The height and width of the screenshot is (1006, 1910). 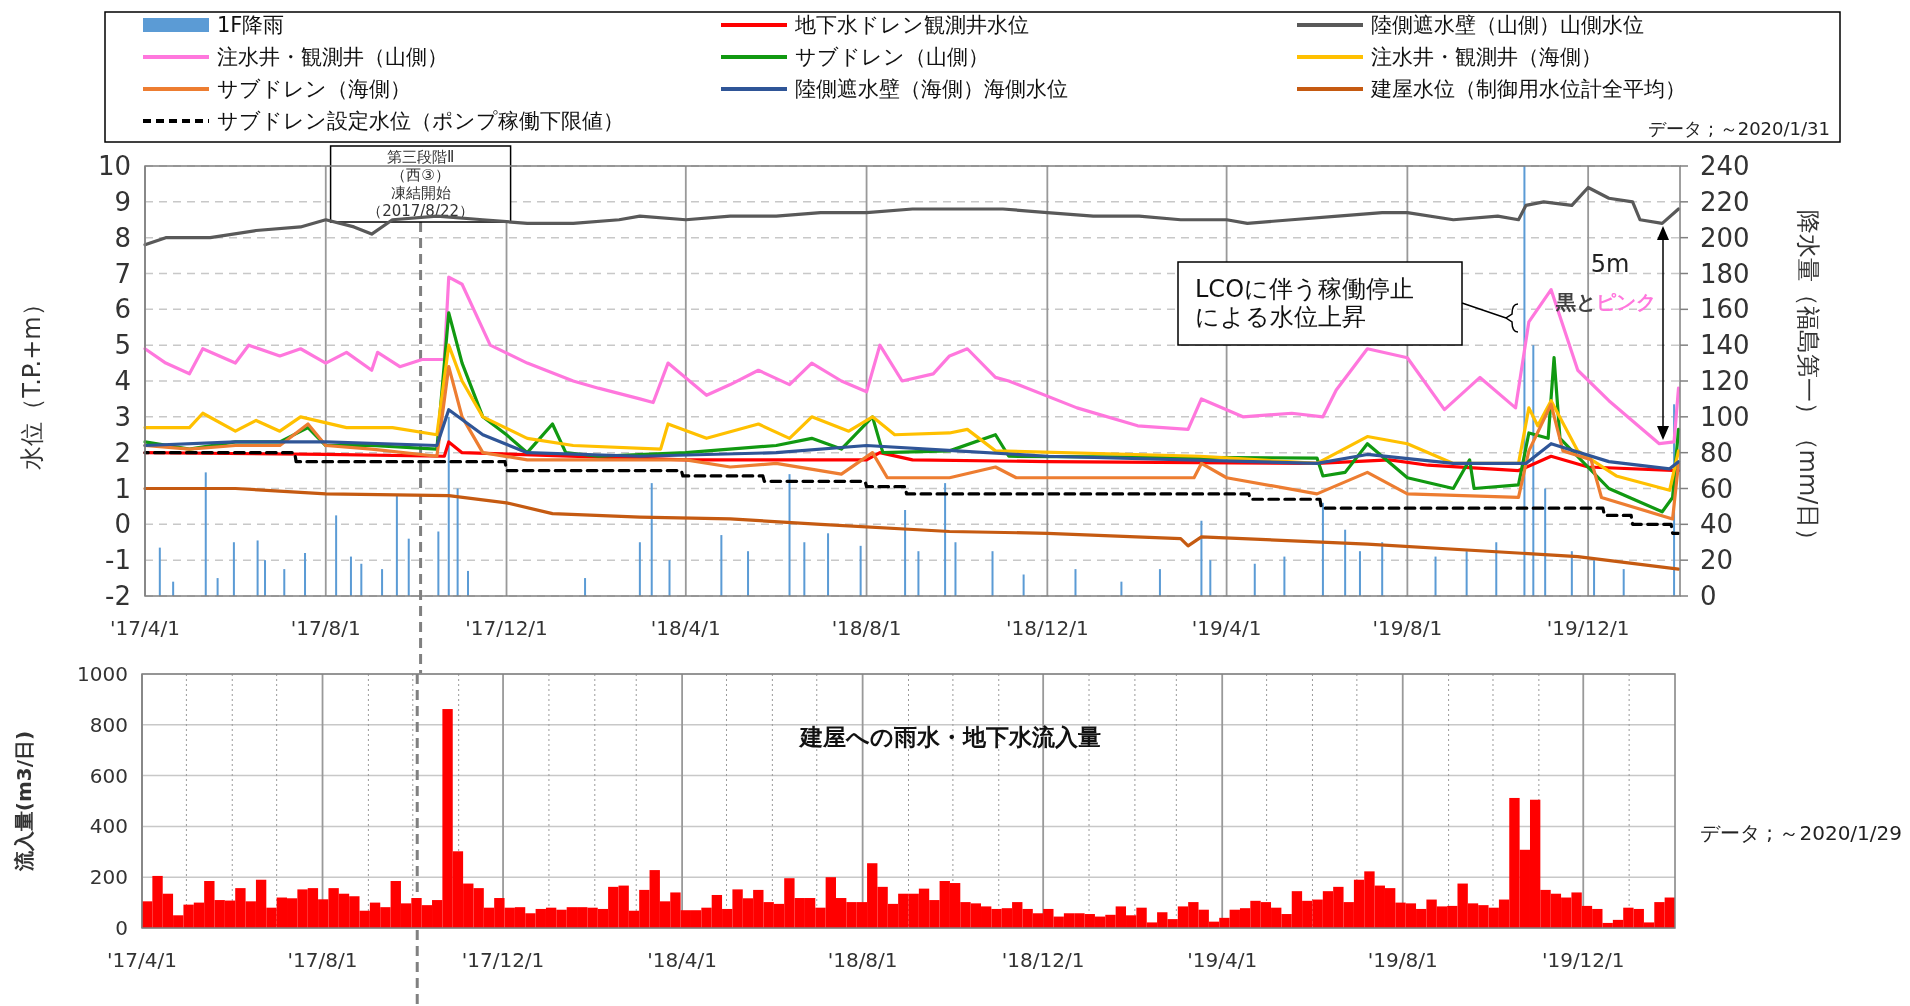 I want to click on y-tick-label: 10, so click(x=114, y=166).